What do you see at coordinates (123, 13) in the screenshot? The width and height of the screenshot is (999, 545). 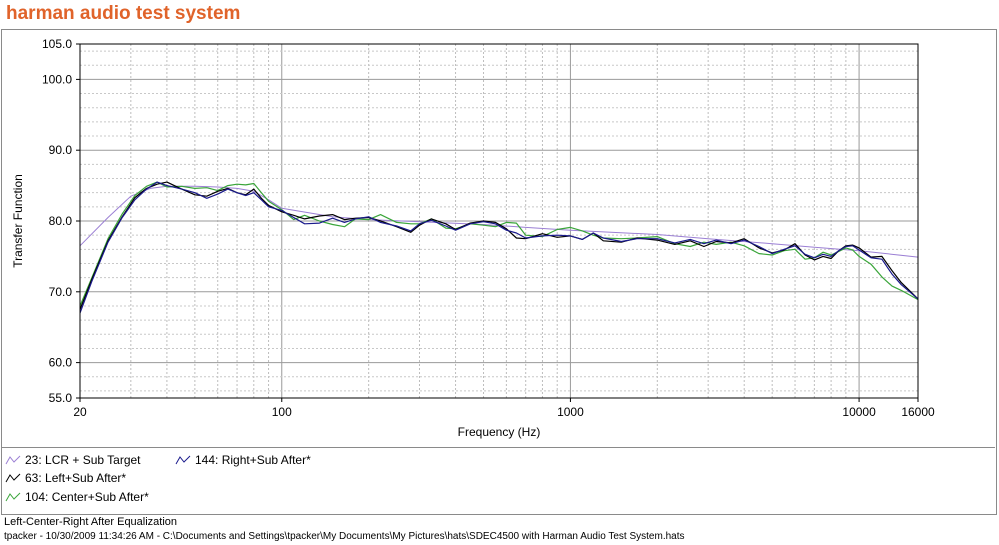 I see `app-title: harman audio test system` at bounding box center [123, 13].